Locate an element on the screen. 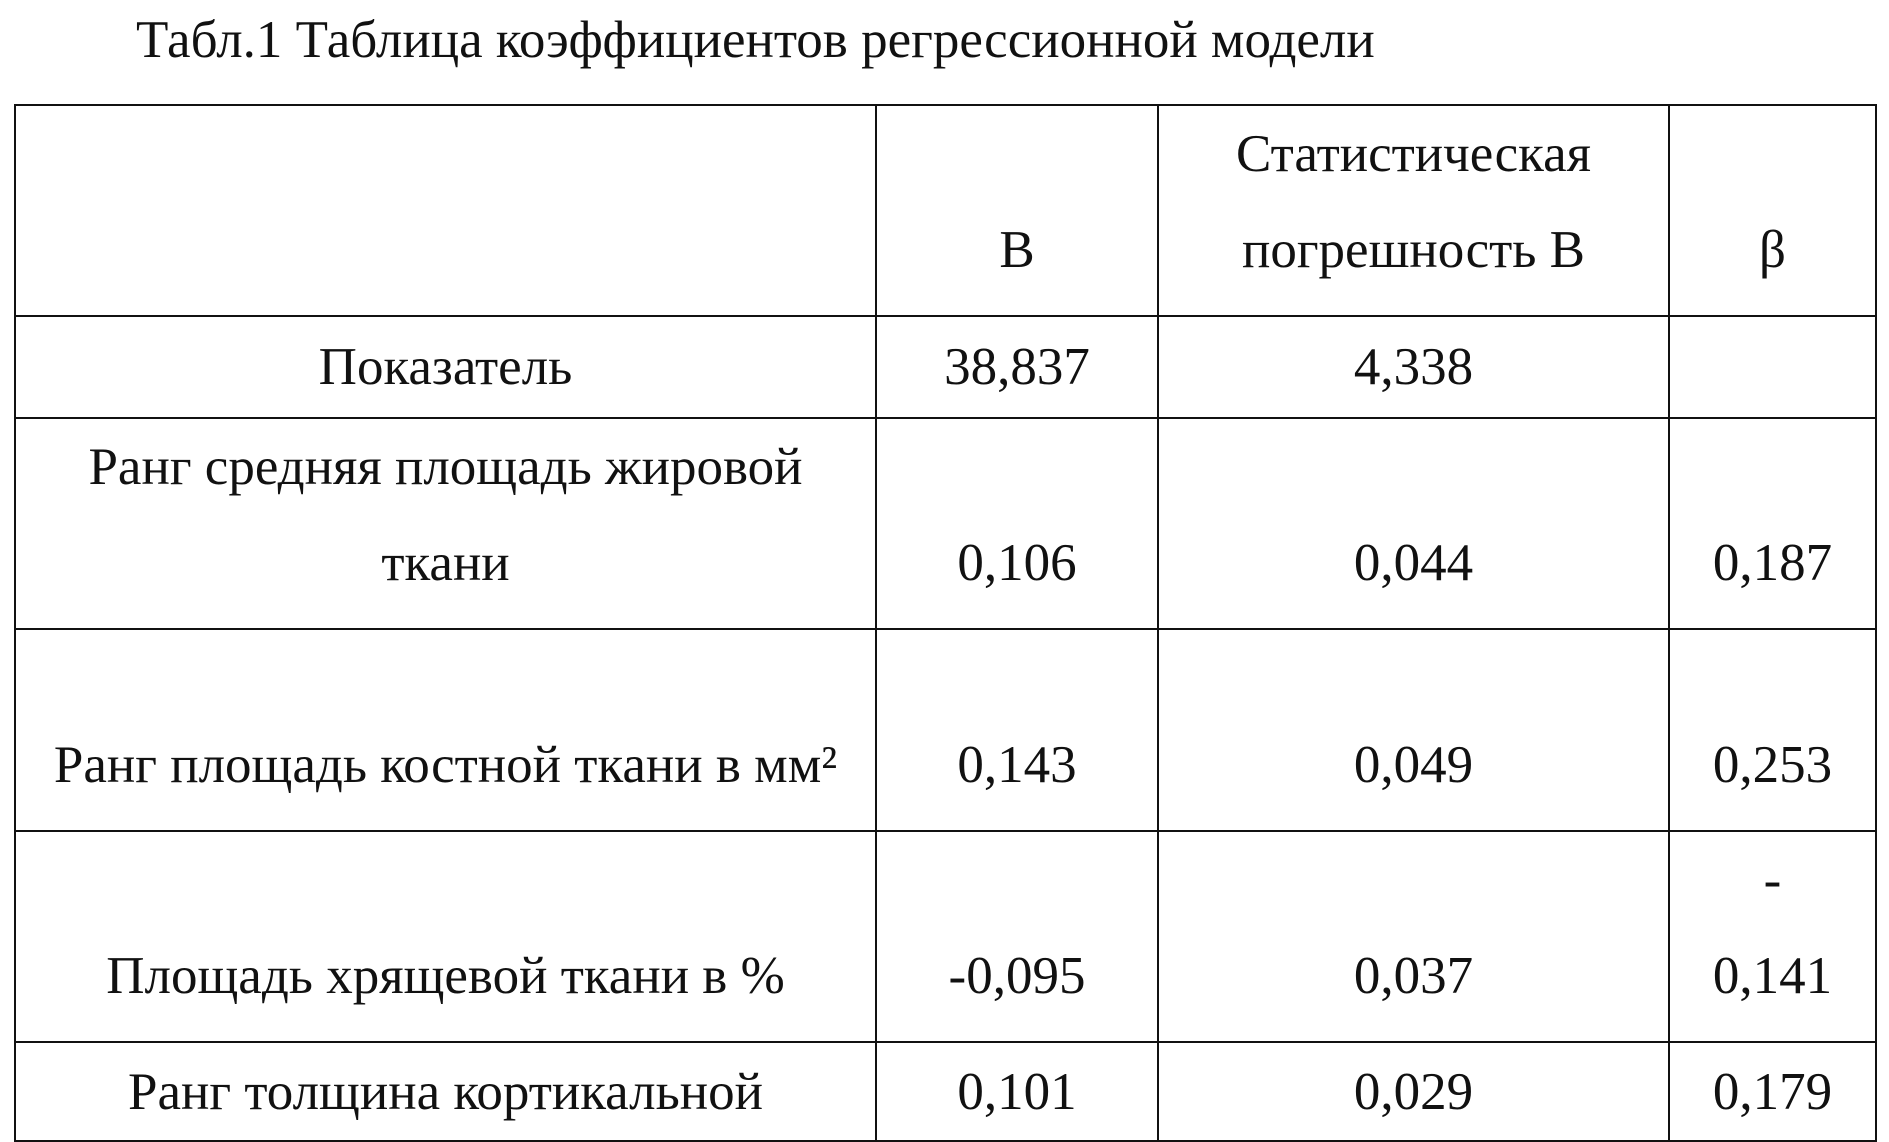 Image resolution: width=1889 pixels, height=1142 pixels. table-cell: 0,179 is located at coordinates (1772, 1091).